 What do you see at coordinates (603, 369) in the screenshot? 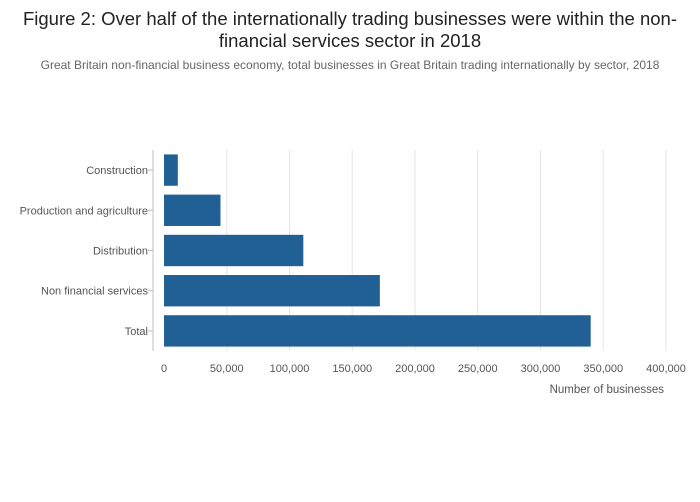
I see `x-tick-label: 350,000` at bounding box center [603, 369].